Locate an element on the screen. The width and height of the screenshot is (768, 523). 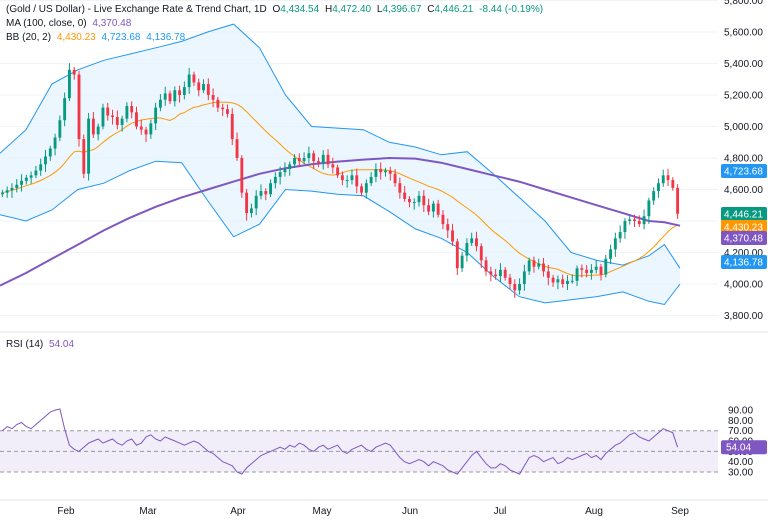
rsi-legend: RSI (14) 54.04 is located at coordinates (41, 345).